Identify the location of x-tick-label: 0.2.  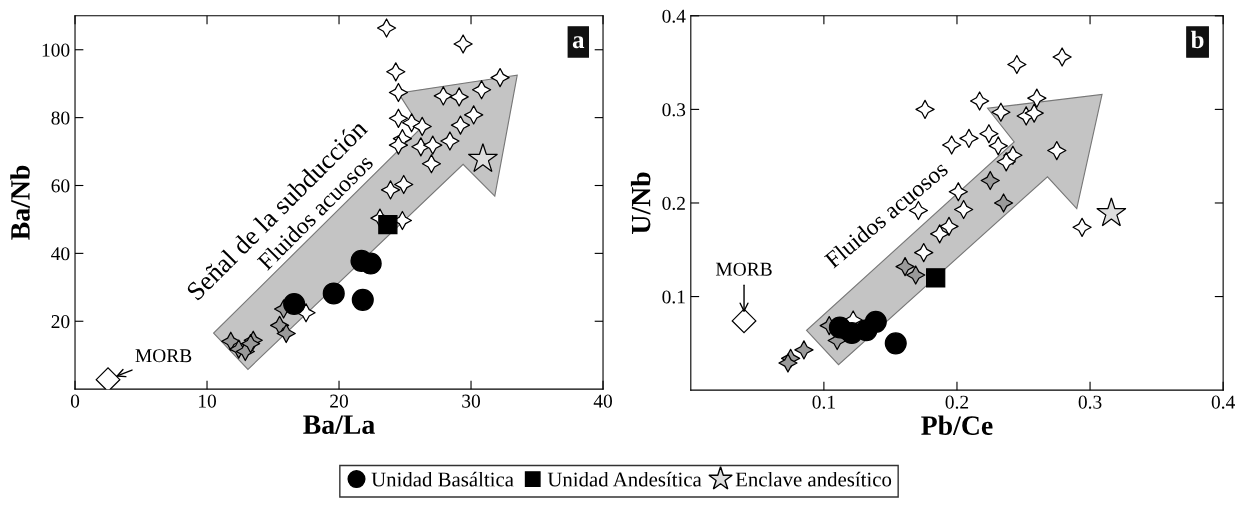
(957, 402).